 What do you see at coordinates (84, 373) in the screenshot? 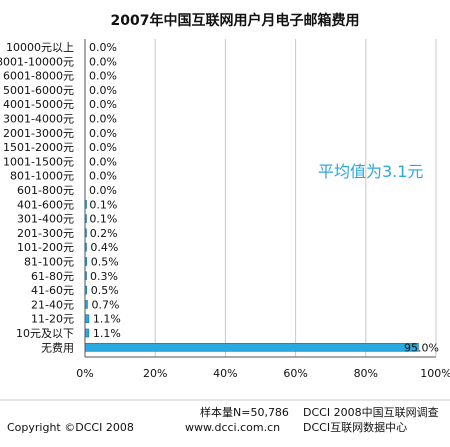
I see `x-tick-label: 0%` at bounding box center [84, 373].